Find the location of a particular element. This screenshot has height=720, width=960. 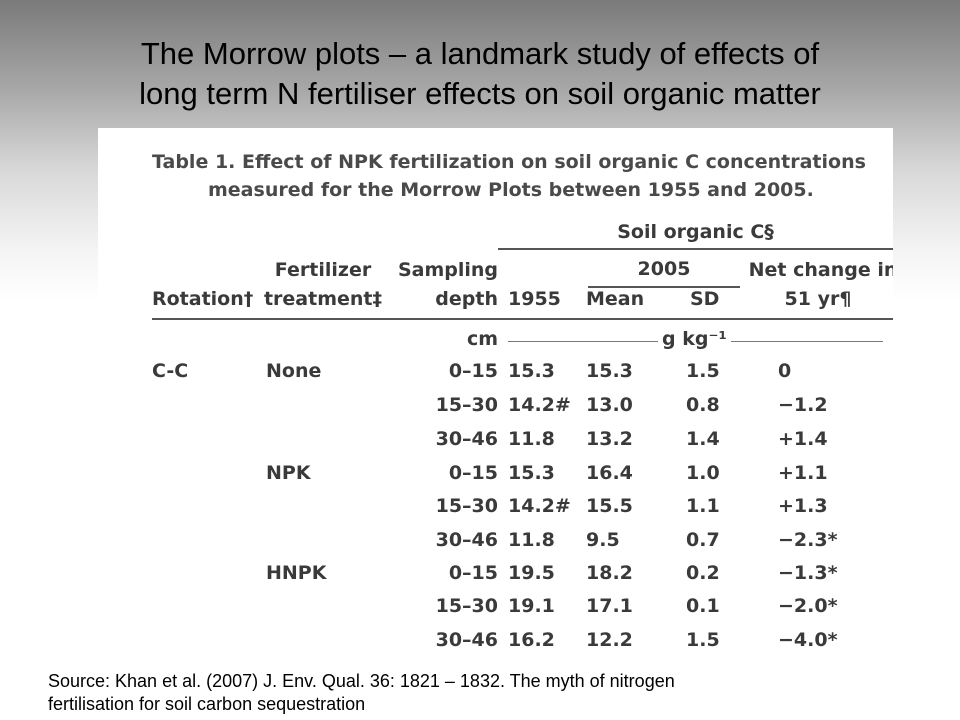

table-row: 30–46 16.2 12.2 1.5 −4.0* is located at coordinates (495, 645).